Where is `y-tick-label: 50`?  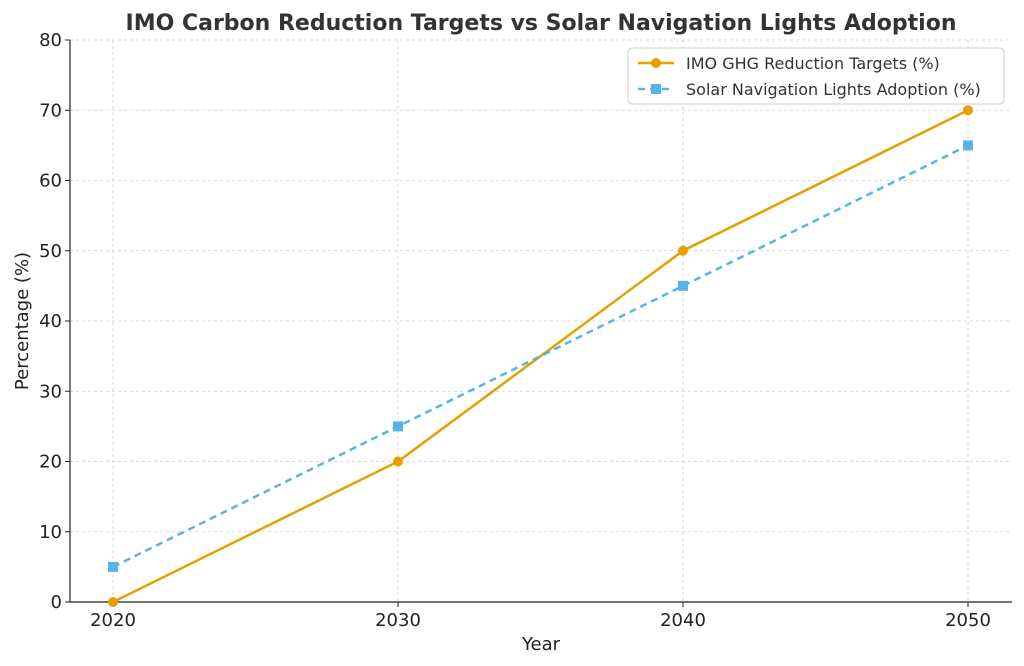 y-tick-label: 50 is located at coordinates (50, 251).